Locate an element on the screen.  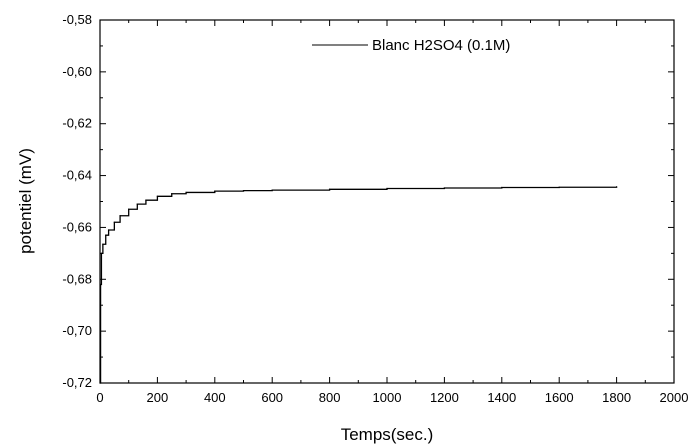
legend: Blanc H2SO4 (0.1M) is located at coordinates (411, 45).